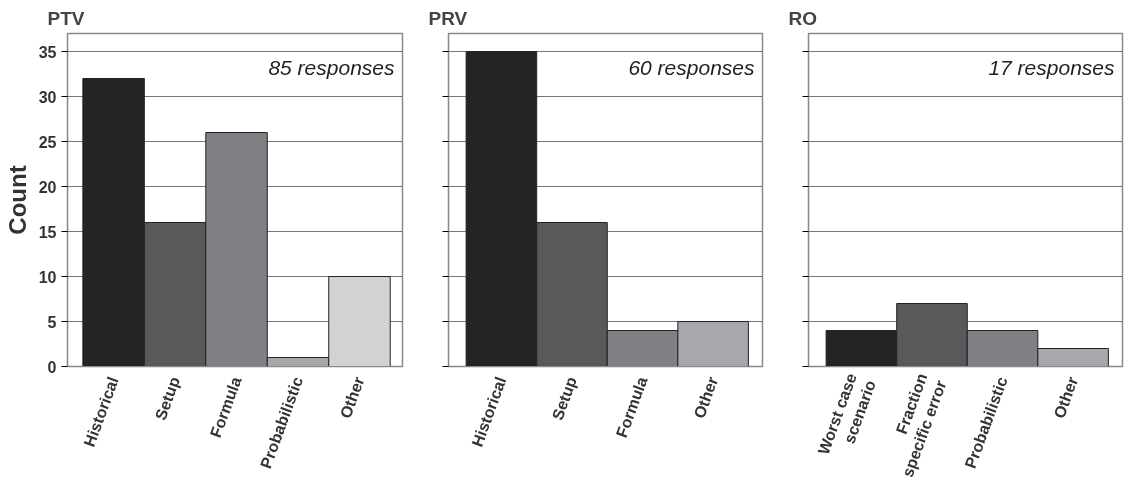  What do you see at coordinates (448, 18) in the screenshot?
I see `chart-title: PRV` at bounding box center [448, 18].